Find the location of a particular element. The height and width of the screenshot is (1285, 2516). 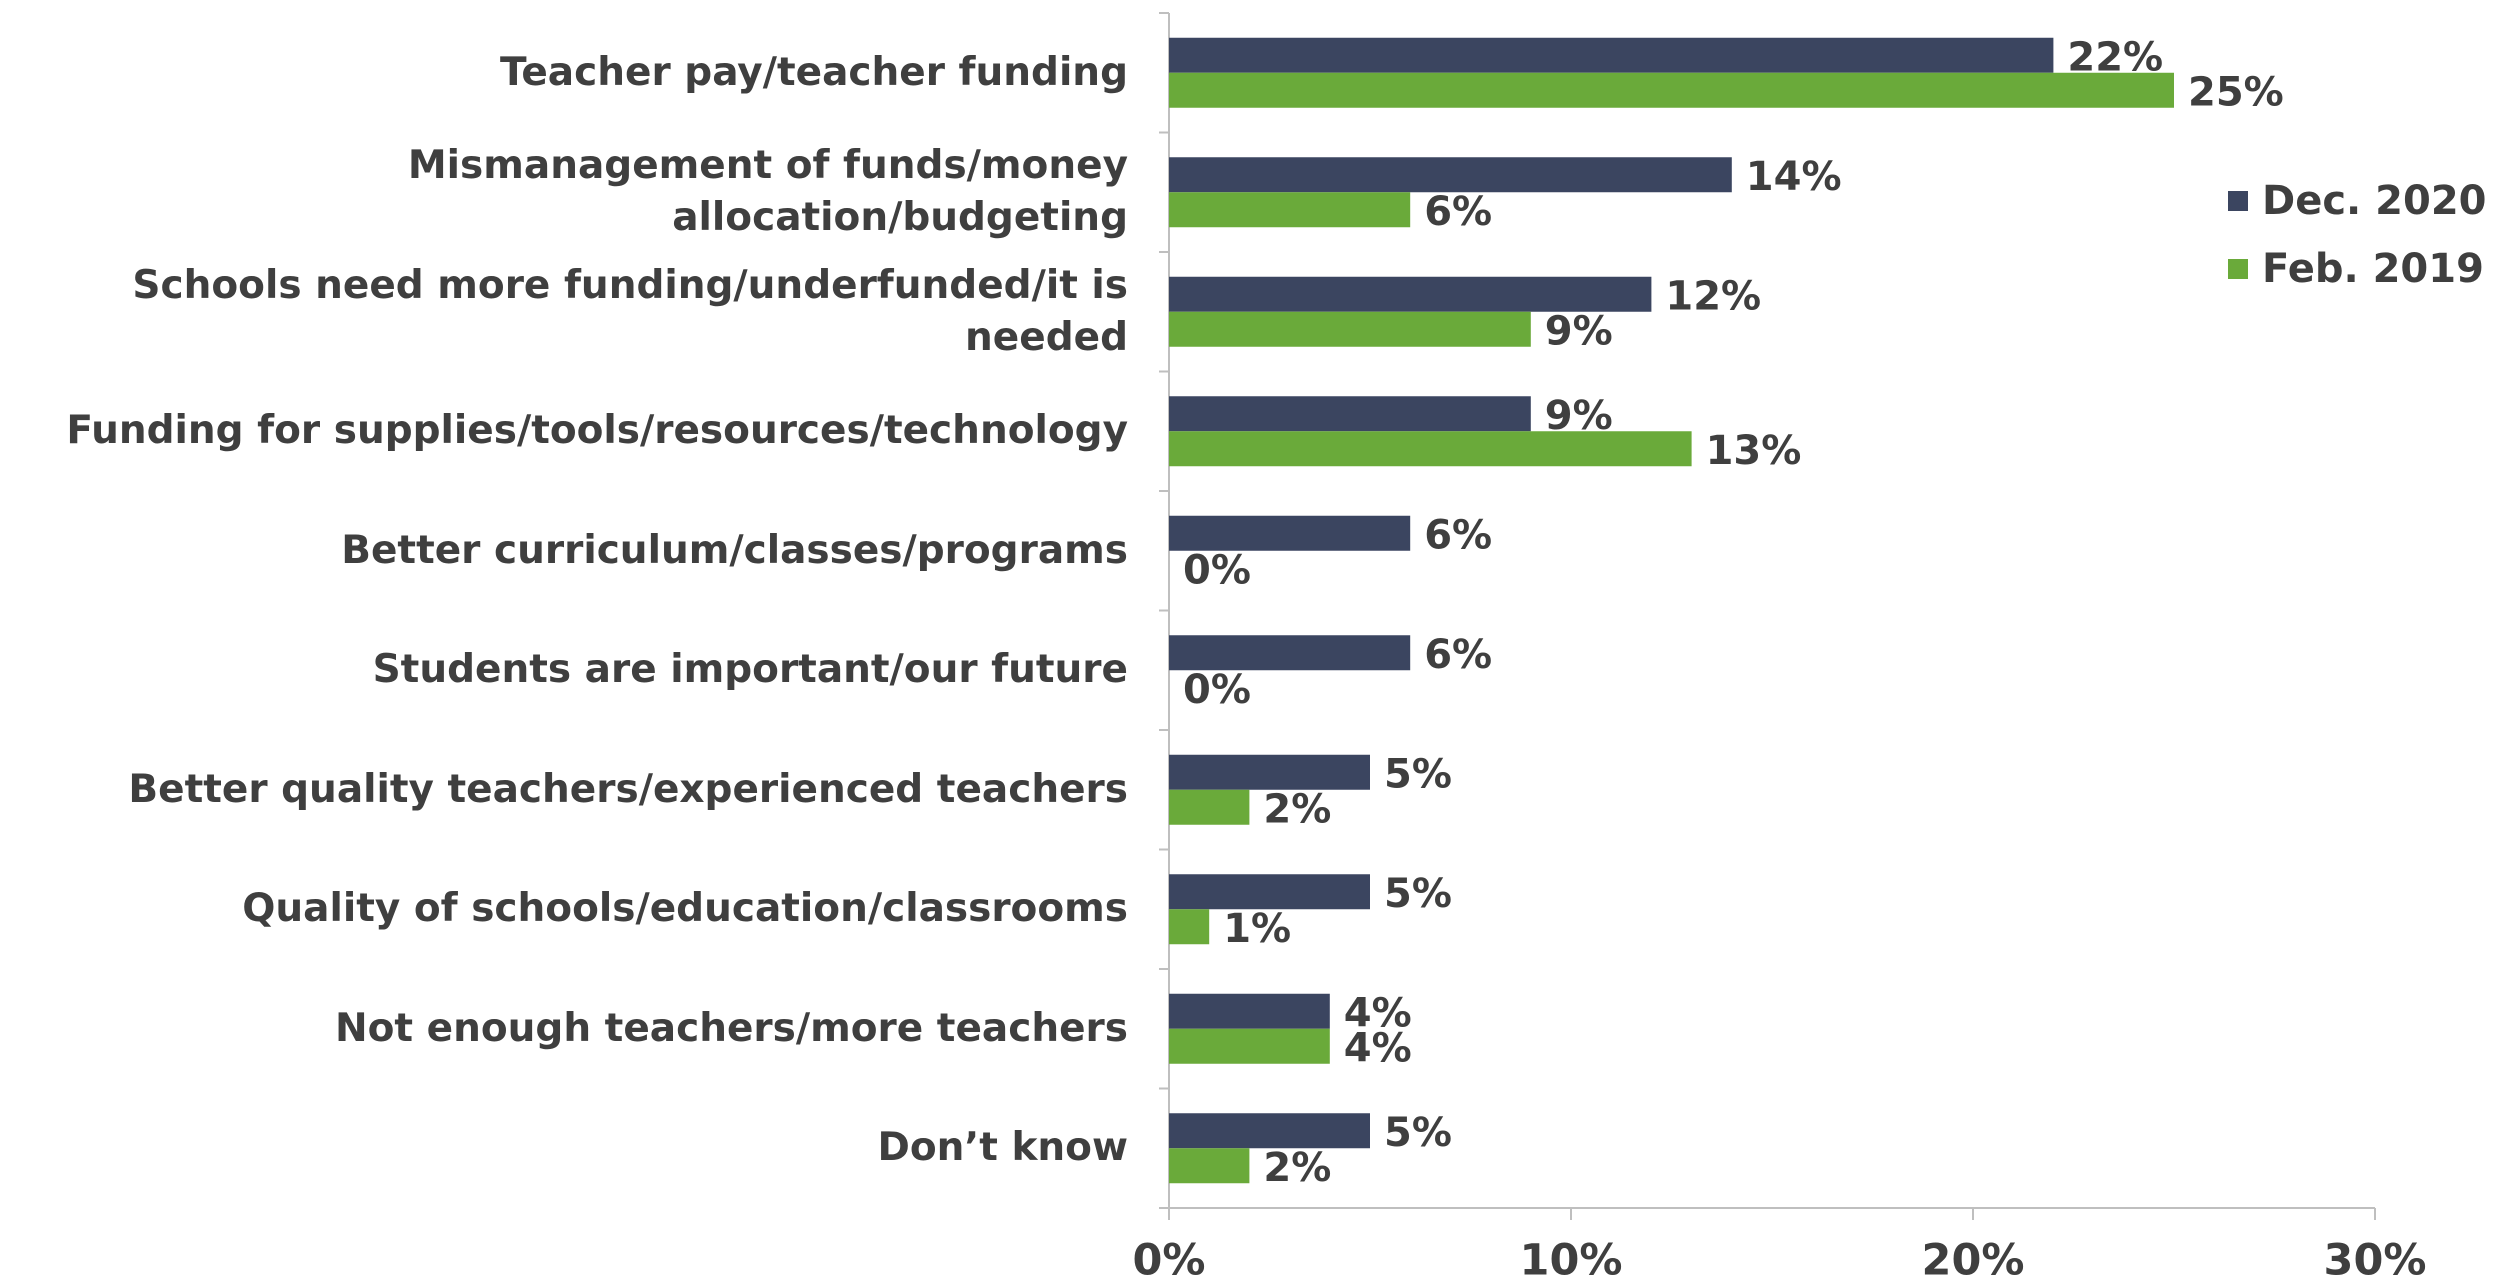

value-label: 14% is located at coordinates (1794, 177).